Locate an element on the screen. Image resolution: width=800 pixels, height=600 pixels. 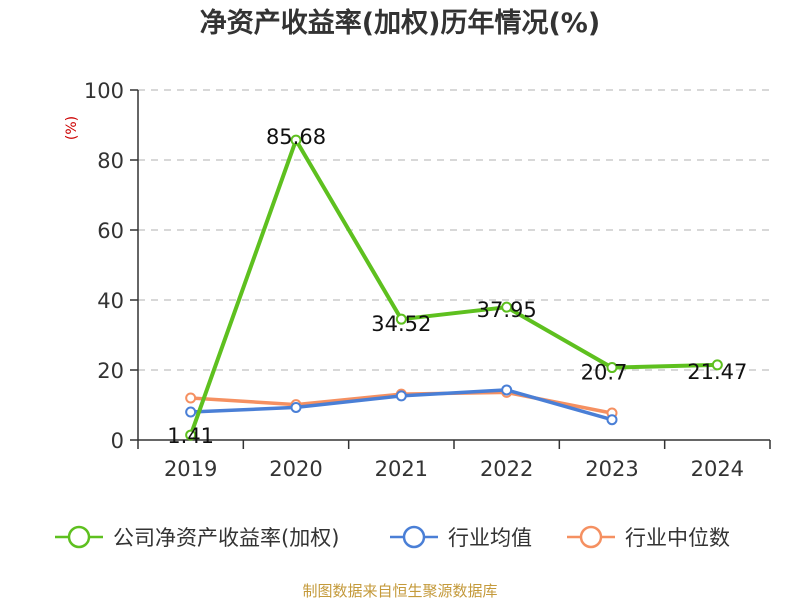
y-tick-label: 100 is located at coordinates (104, 91).